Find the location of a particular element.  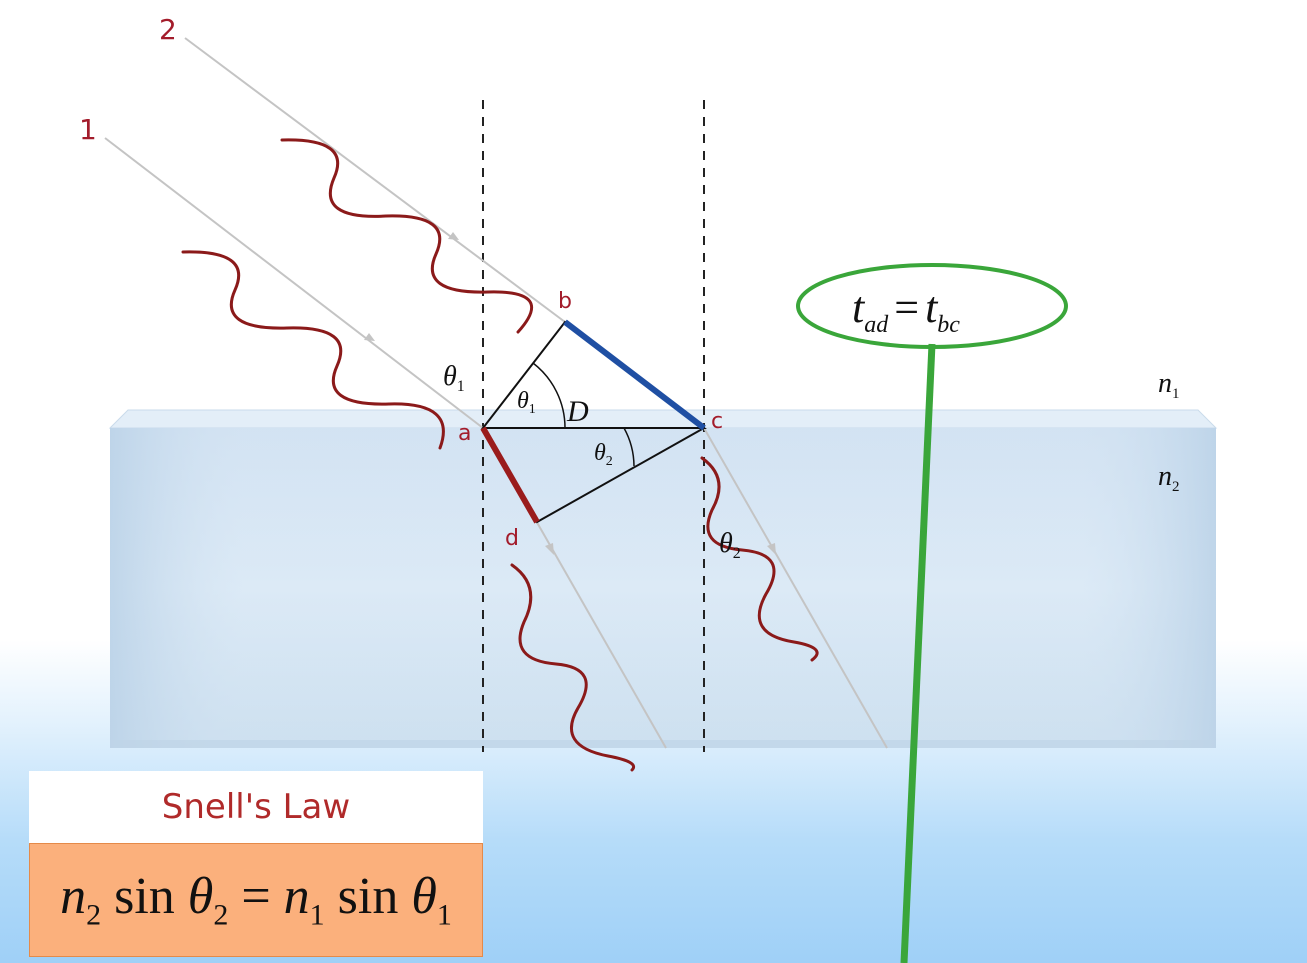

angle-arc-theta2 is located at coordinates (629, 447).